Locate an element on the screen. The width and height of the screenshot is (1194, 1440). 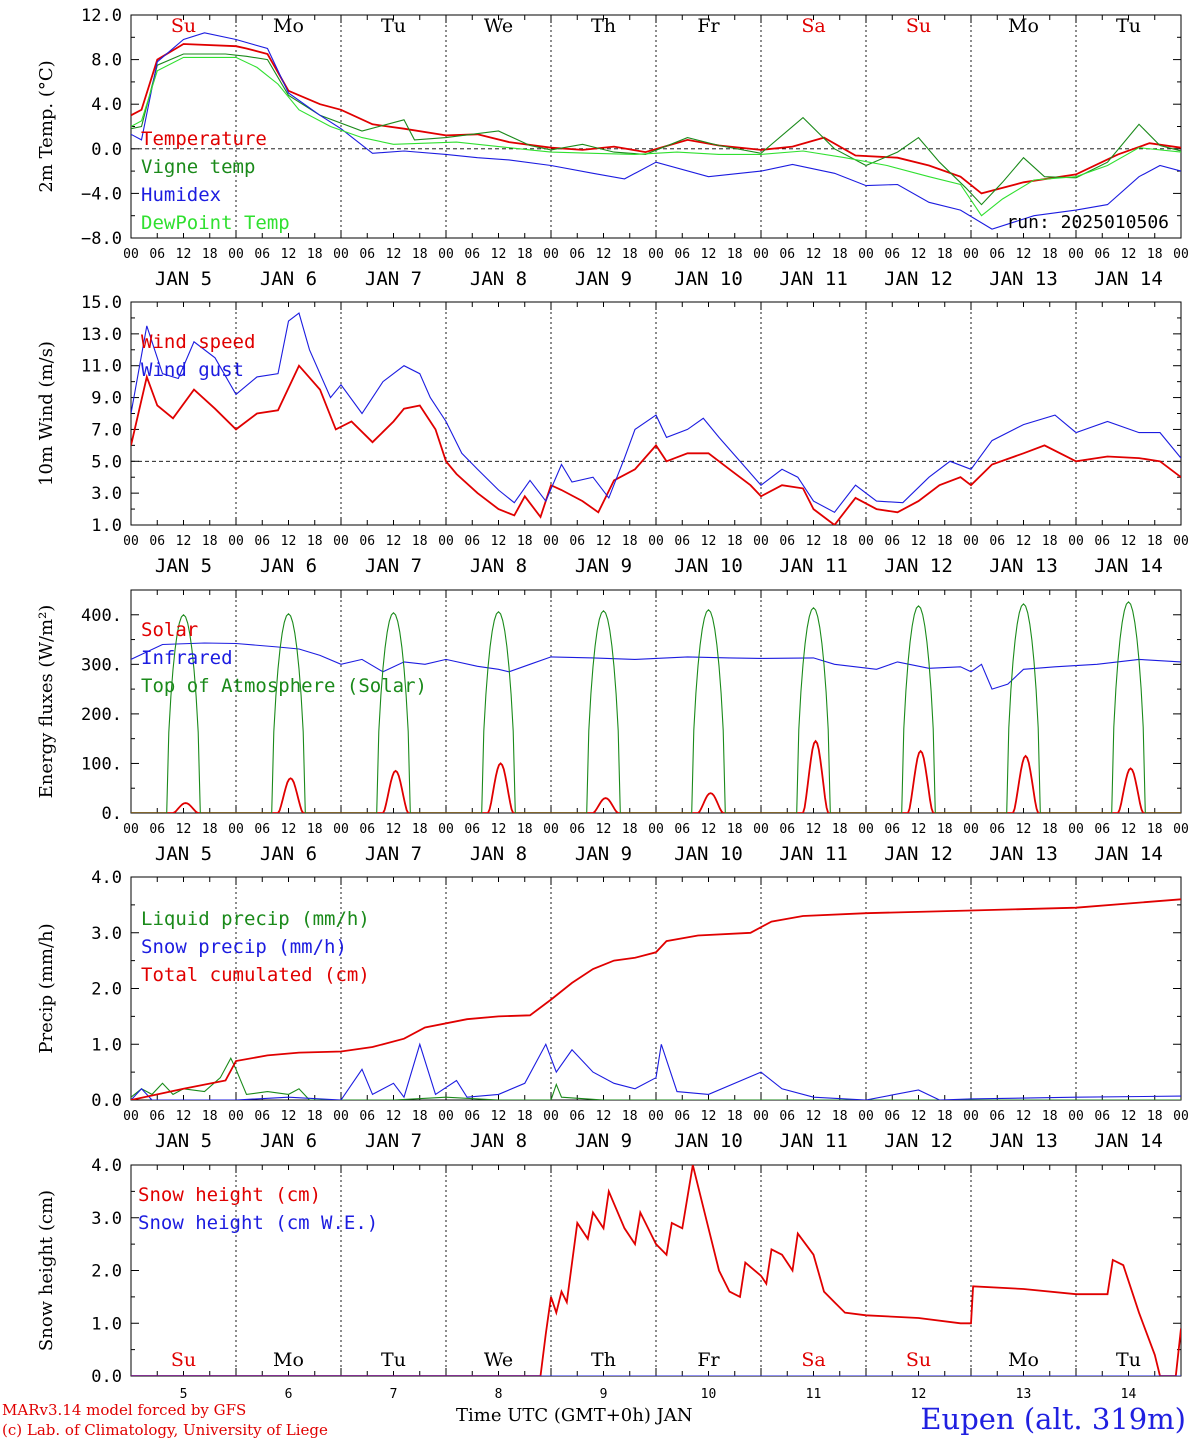
y-axis-title: Energy fluxes (W/m²) is located at coordinates (46, 702).